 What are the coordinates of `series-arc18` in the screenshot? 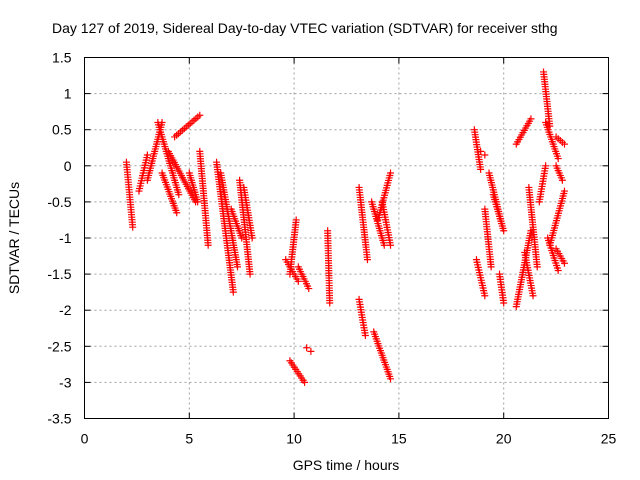 It's located at (303, 278).